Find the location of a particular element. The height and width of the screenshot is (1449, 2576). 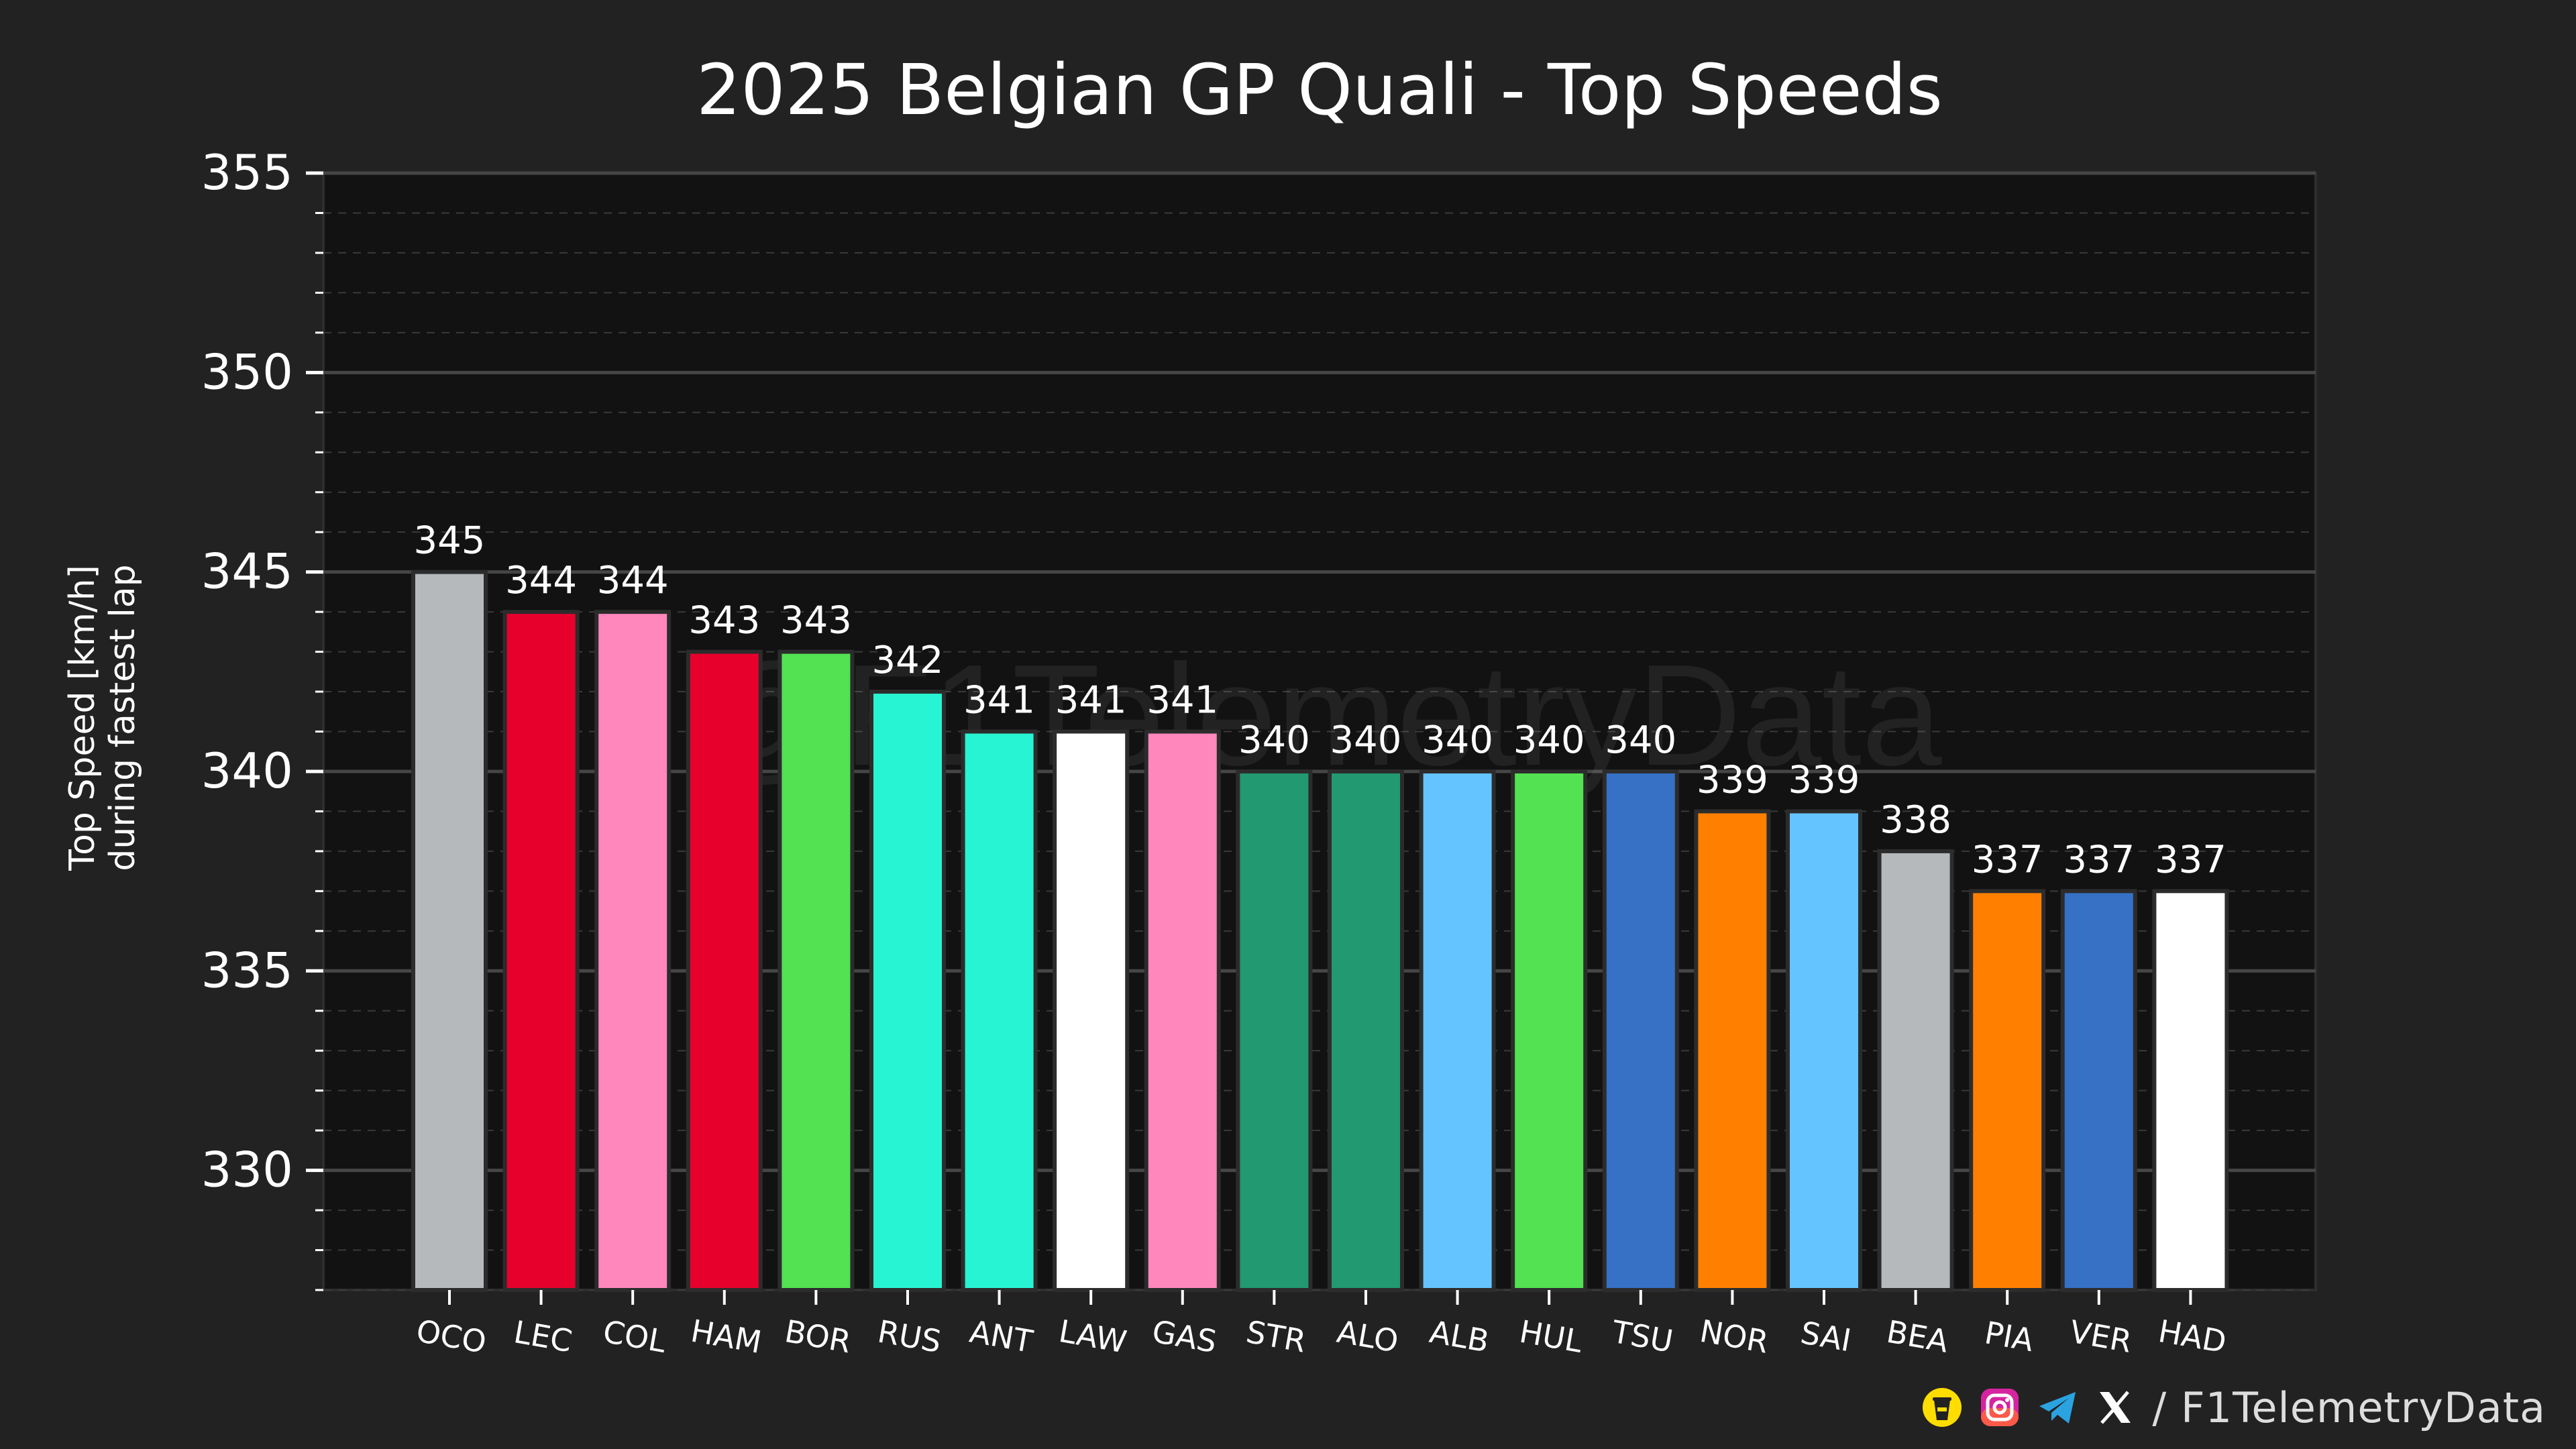

x-tick-label-alb: ALB is located at coordinates (1459, 1336).